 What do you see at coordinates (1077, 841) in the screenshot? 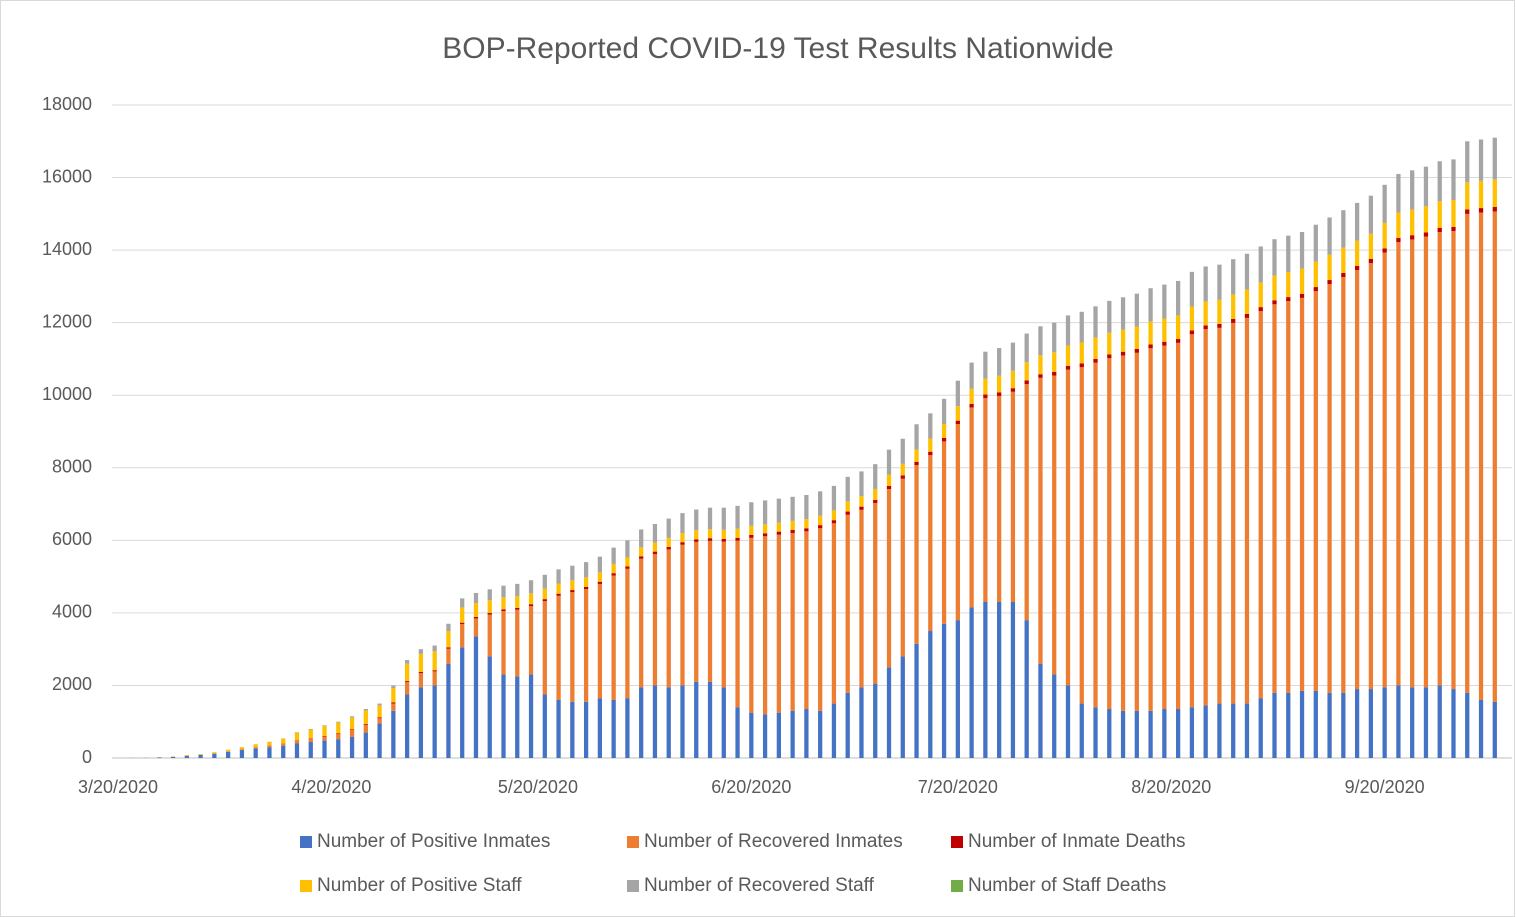
I see `legend-label: Number of Inmate Deaths` at bounding box center [1077, 841].